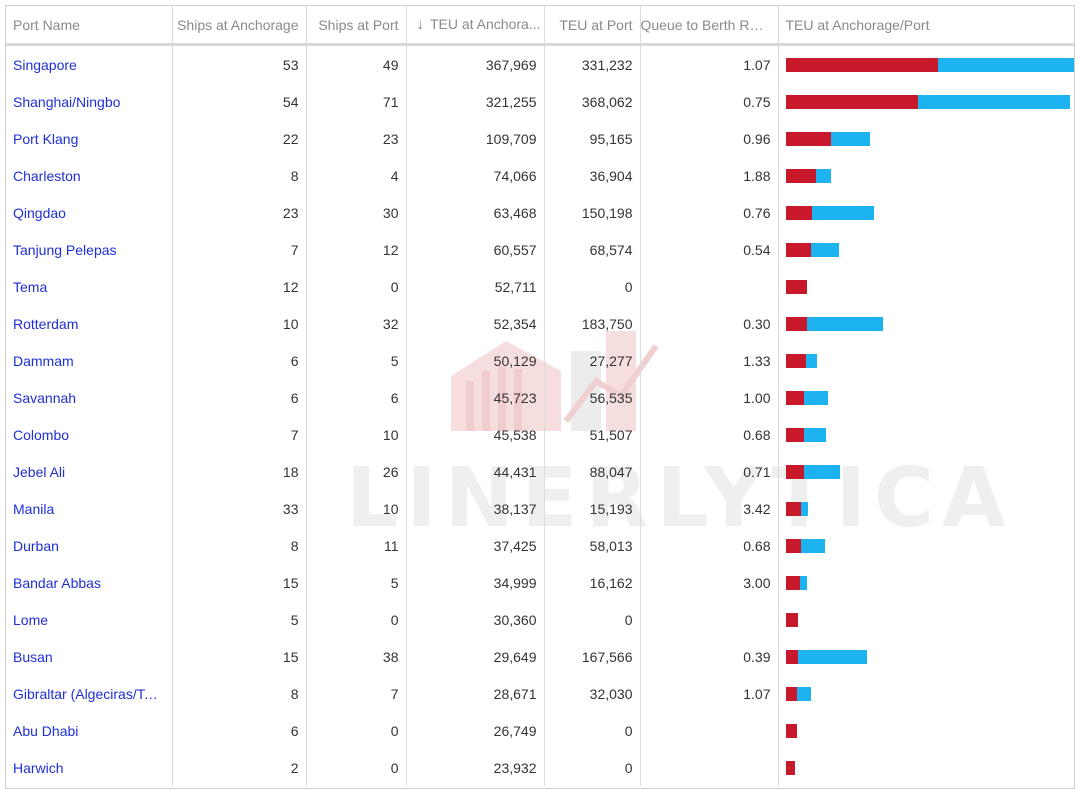  I want to click on port-name-cell: Tema, so click(89, 286).